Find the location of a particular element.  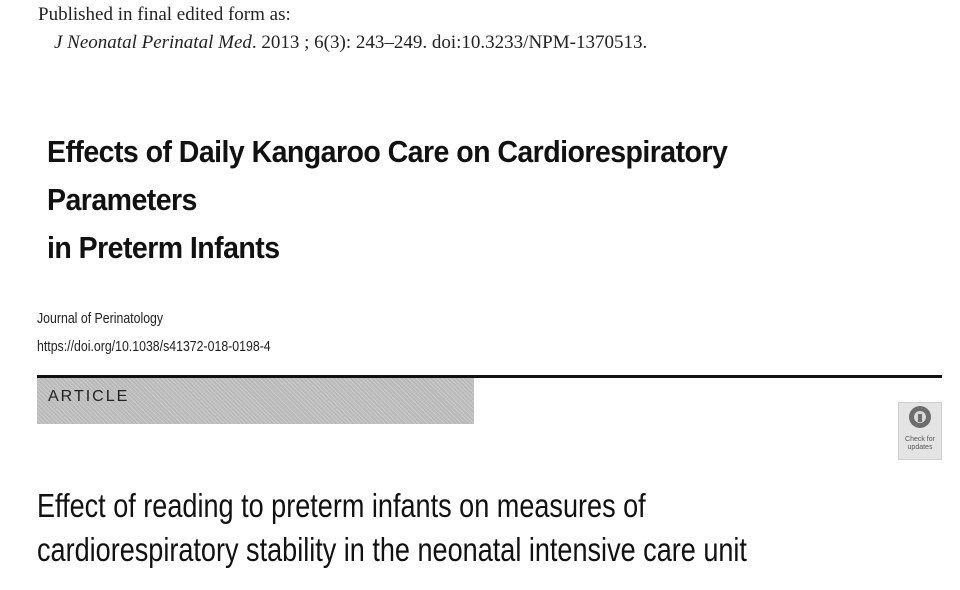

check-for-updates-icon is located at coordinates (920, 417).